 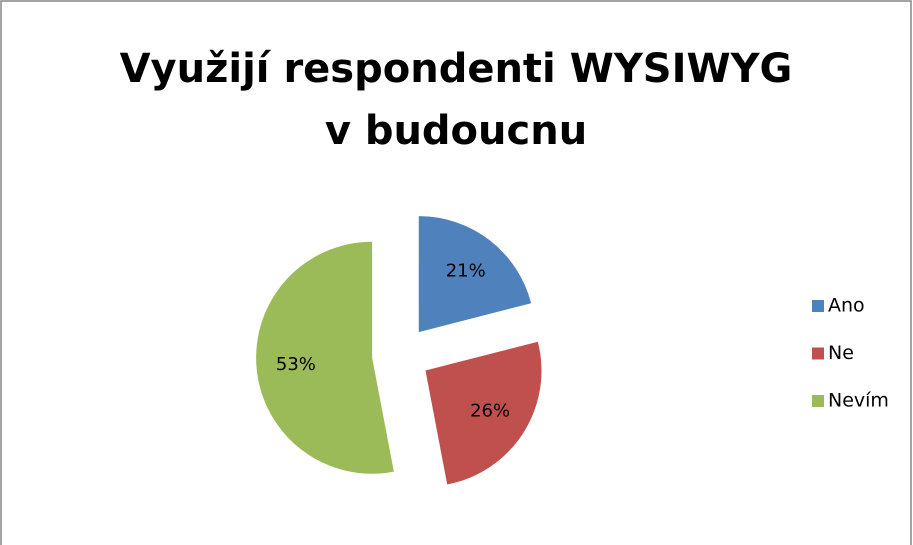 I want to click on legend-label: Nevím, so click(x=858, y=401).